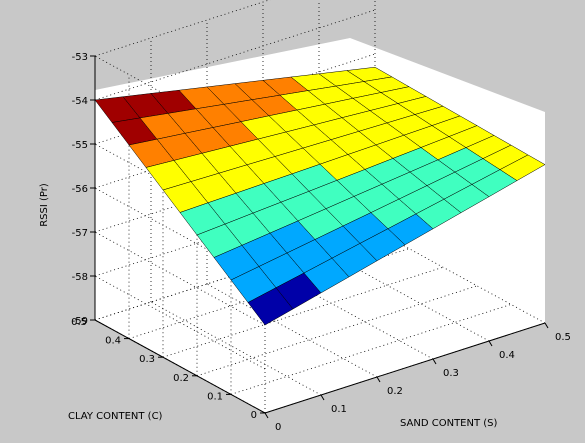 This screenshot has width=585, height=443. I want to click on z-tick-label: -59, so click(80, 321).